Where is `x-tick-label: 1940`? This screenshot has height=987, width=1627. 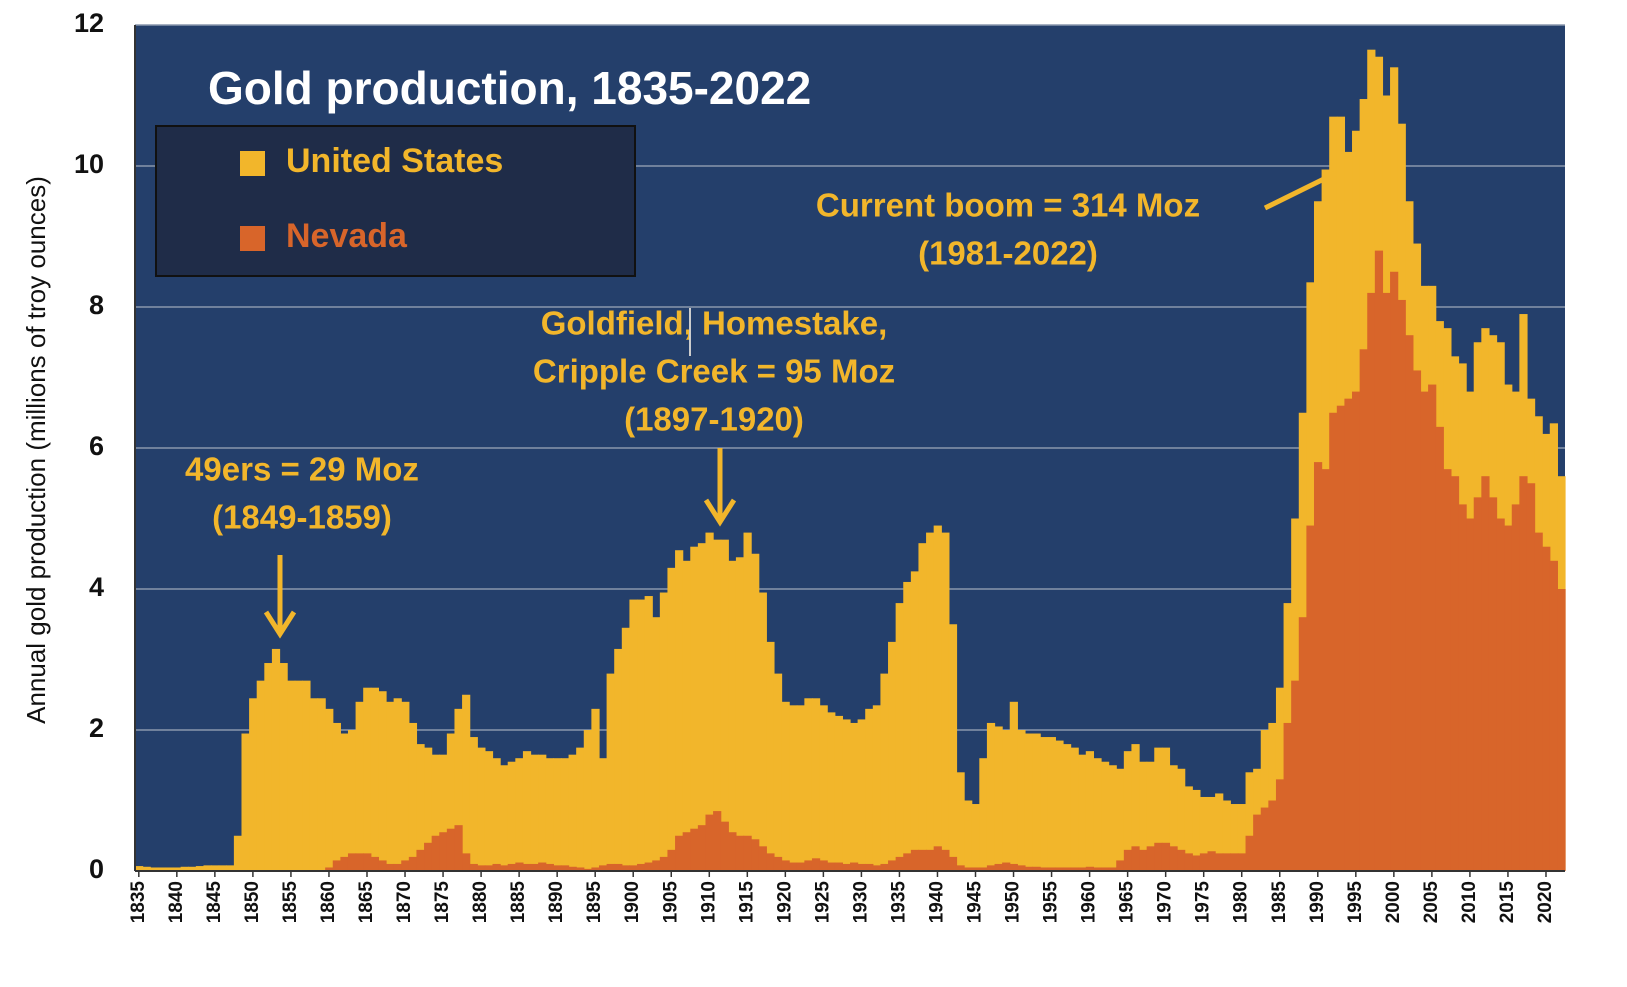 x-tick-label: 1940 is located at coordinates (936, 902).